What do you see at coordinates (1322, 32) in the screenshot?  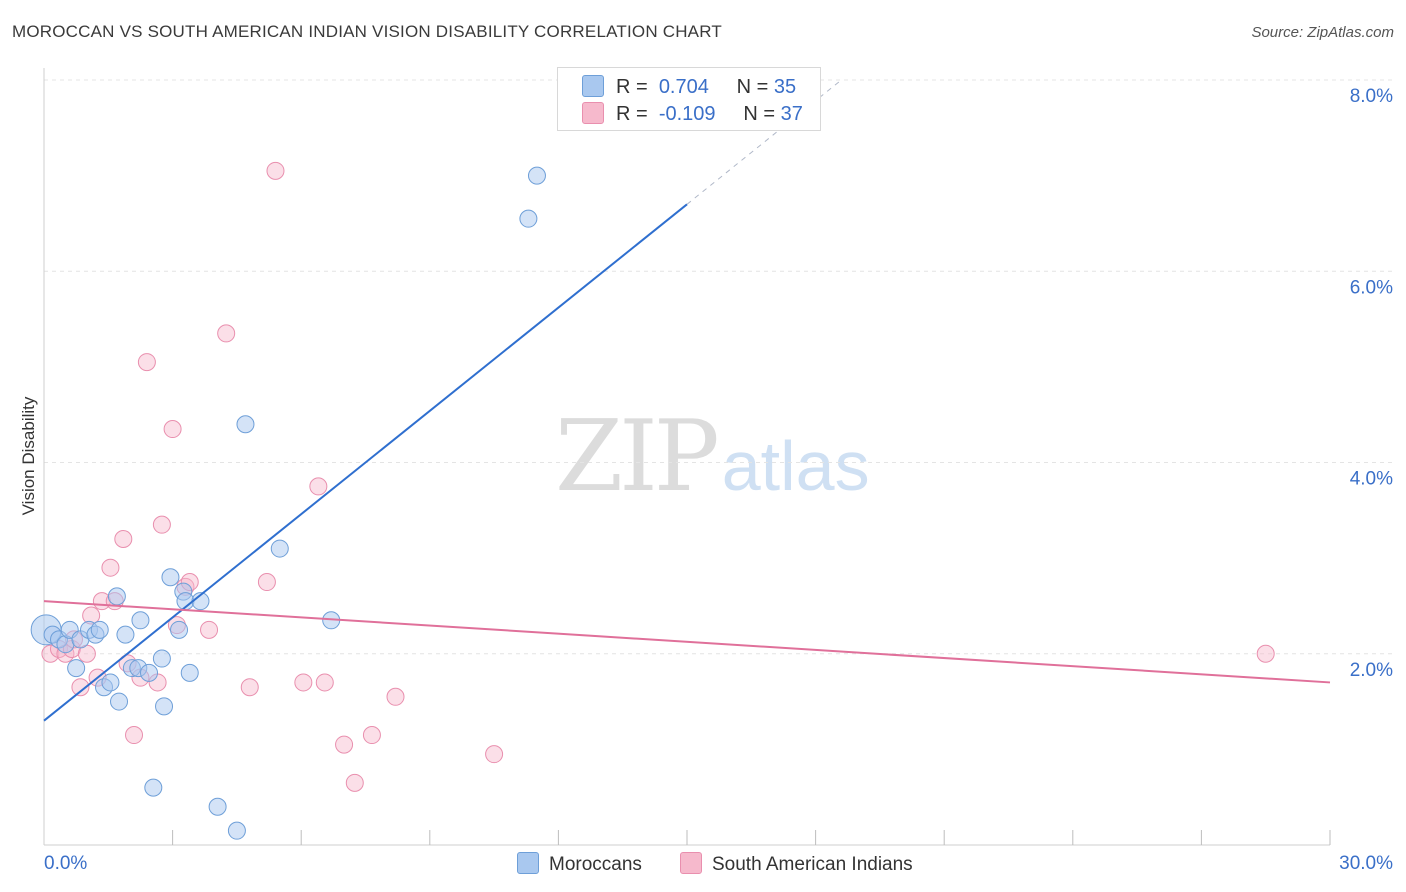 I see `source-credit: Source: ZipAtlas.com` at bounding box center [1322, 32].